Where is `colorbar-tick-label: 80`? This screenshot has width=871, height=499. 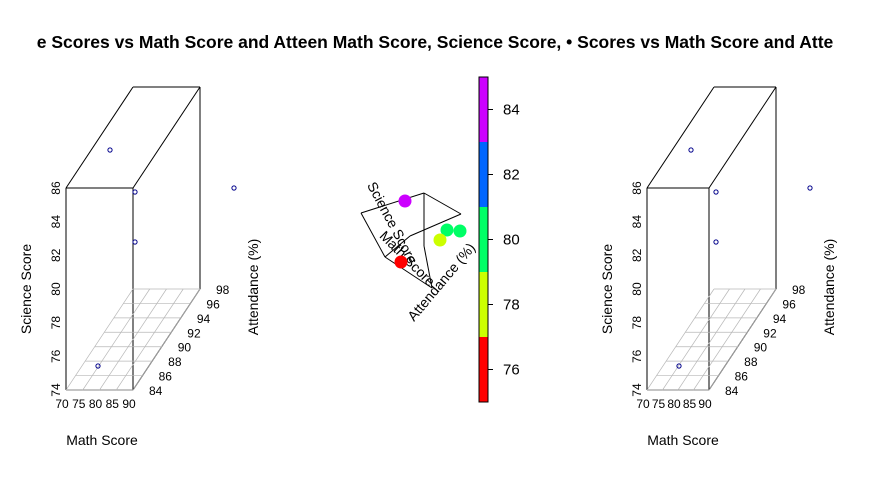
colorbar-tick-label: 80 is located at coordinates (511, 240).